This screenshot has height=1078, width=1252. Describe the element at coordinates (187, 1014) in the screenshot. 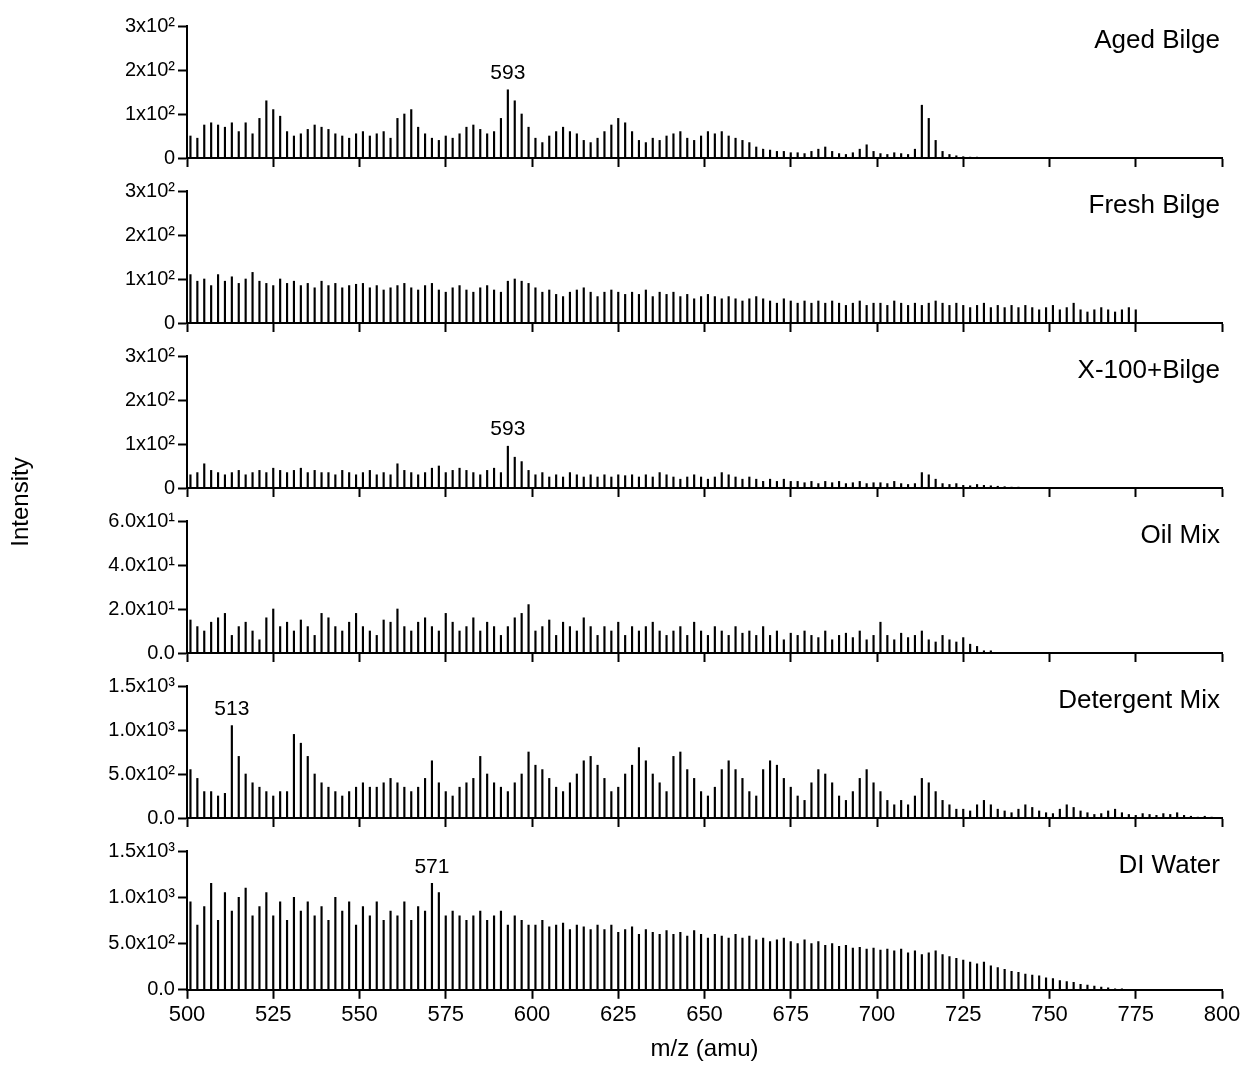

I see `x-tick-label: 500` at that location.